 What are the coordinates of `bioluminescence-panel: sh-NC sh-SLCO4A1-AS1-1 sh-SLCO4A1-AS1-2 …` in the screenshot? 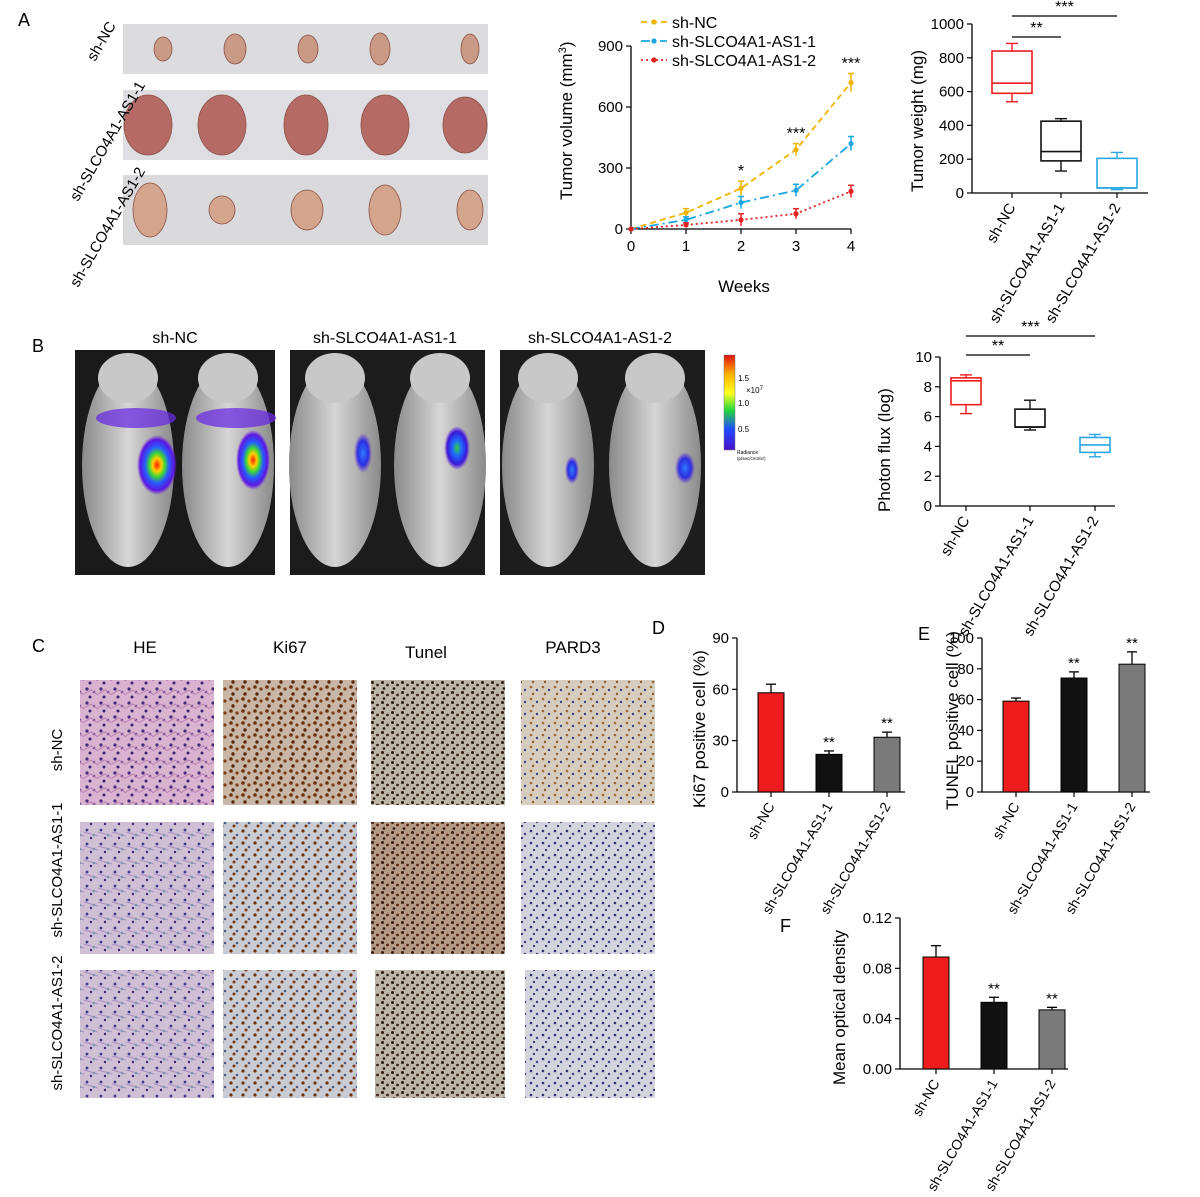 It's located at (420, 452).